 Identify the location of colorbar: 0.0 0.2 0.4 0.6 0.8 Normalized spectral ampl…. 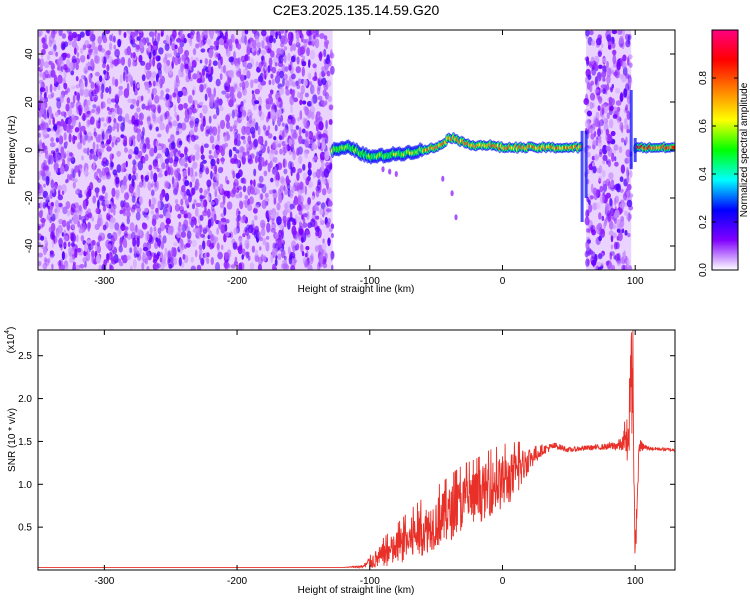
(724, 153).